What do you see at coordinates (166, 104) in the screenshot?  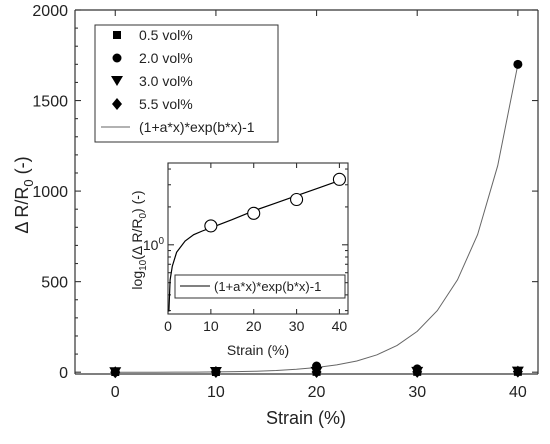 I see `legend-label-series-4: 5.5 vol%` at bounding box center [166, 104].